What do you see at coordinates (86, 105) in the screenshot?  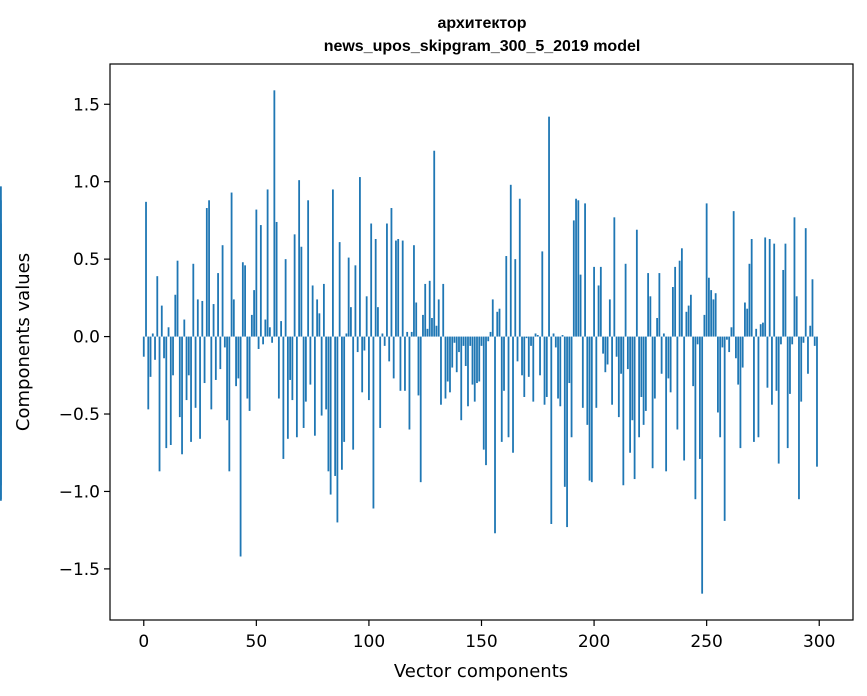 I see `y-tick-label: 1.5` at bounding box center [86, 105].